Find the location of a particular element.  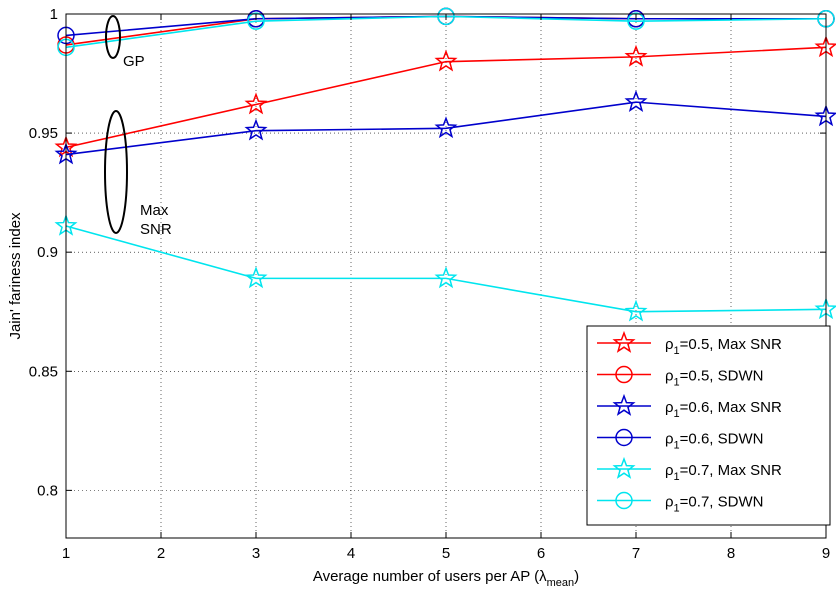

legend-entry: ρ1=0.6, SDWN is located at coordinates (680, 440).